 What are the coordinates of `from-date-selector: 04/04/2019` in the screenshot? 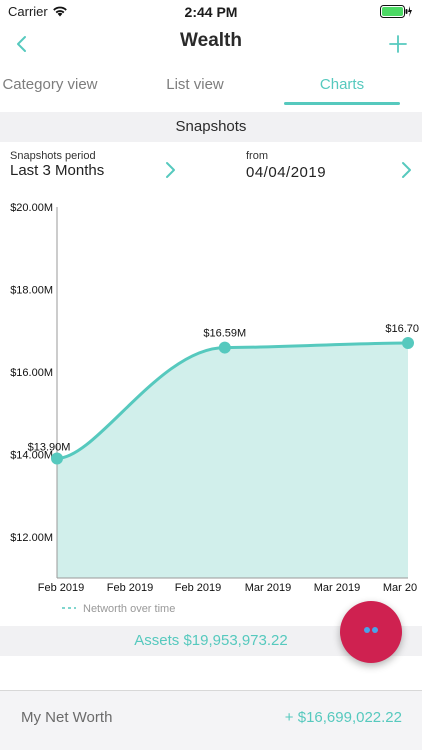 It's located at (286, 172).